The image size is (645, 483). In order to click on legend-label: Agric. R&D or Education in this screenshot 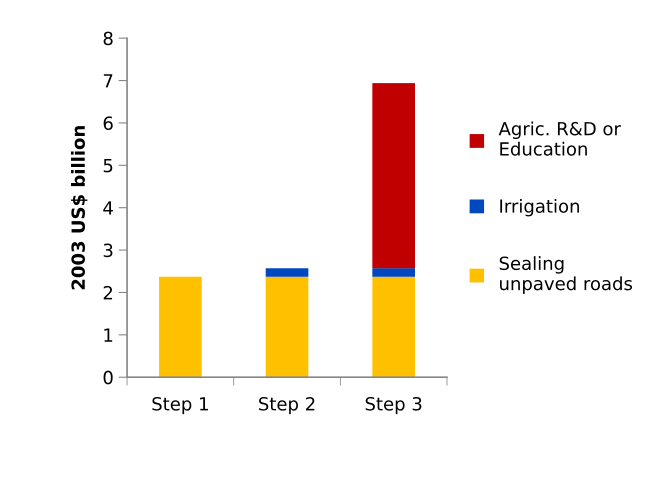, I will do `click(559, 139)`.